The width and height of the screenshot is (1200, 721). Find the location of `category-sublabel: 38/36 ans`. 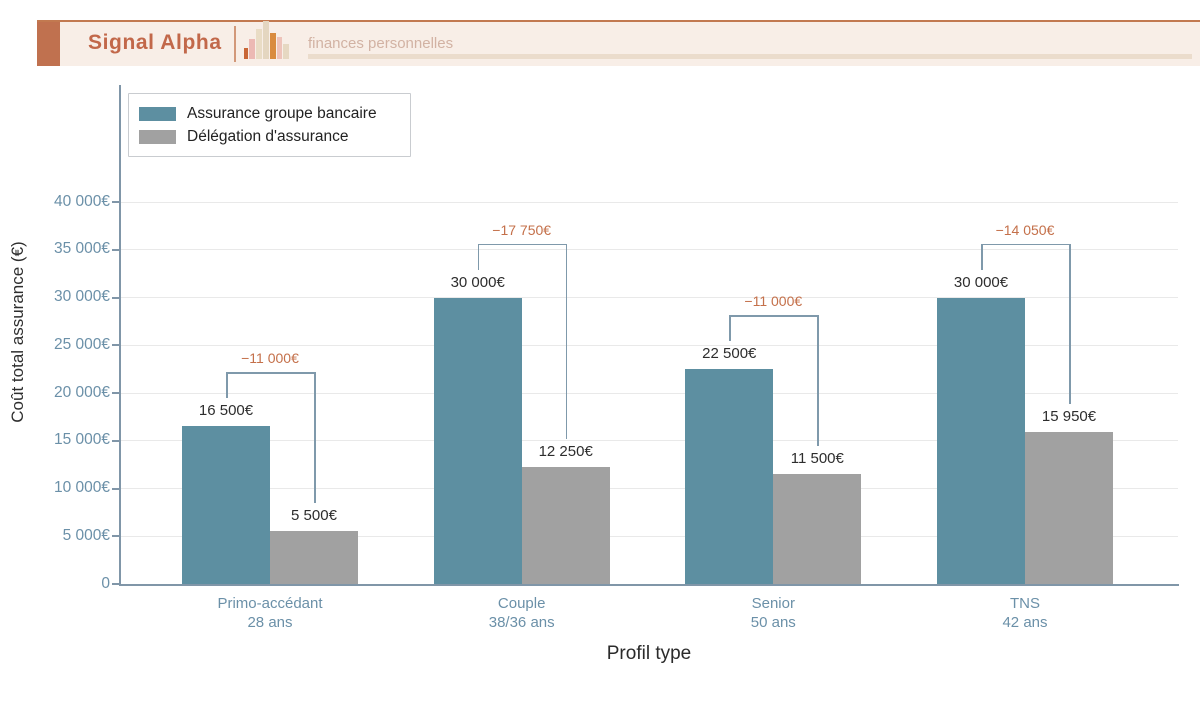

category-sublabel: 38/36 ans is located at coordinates (521, 622).